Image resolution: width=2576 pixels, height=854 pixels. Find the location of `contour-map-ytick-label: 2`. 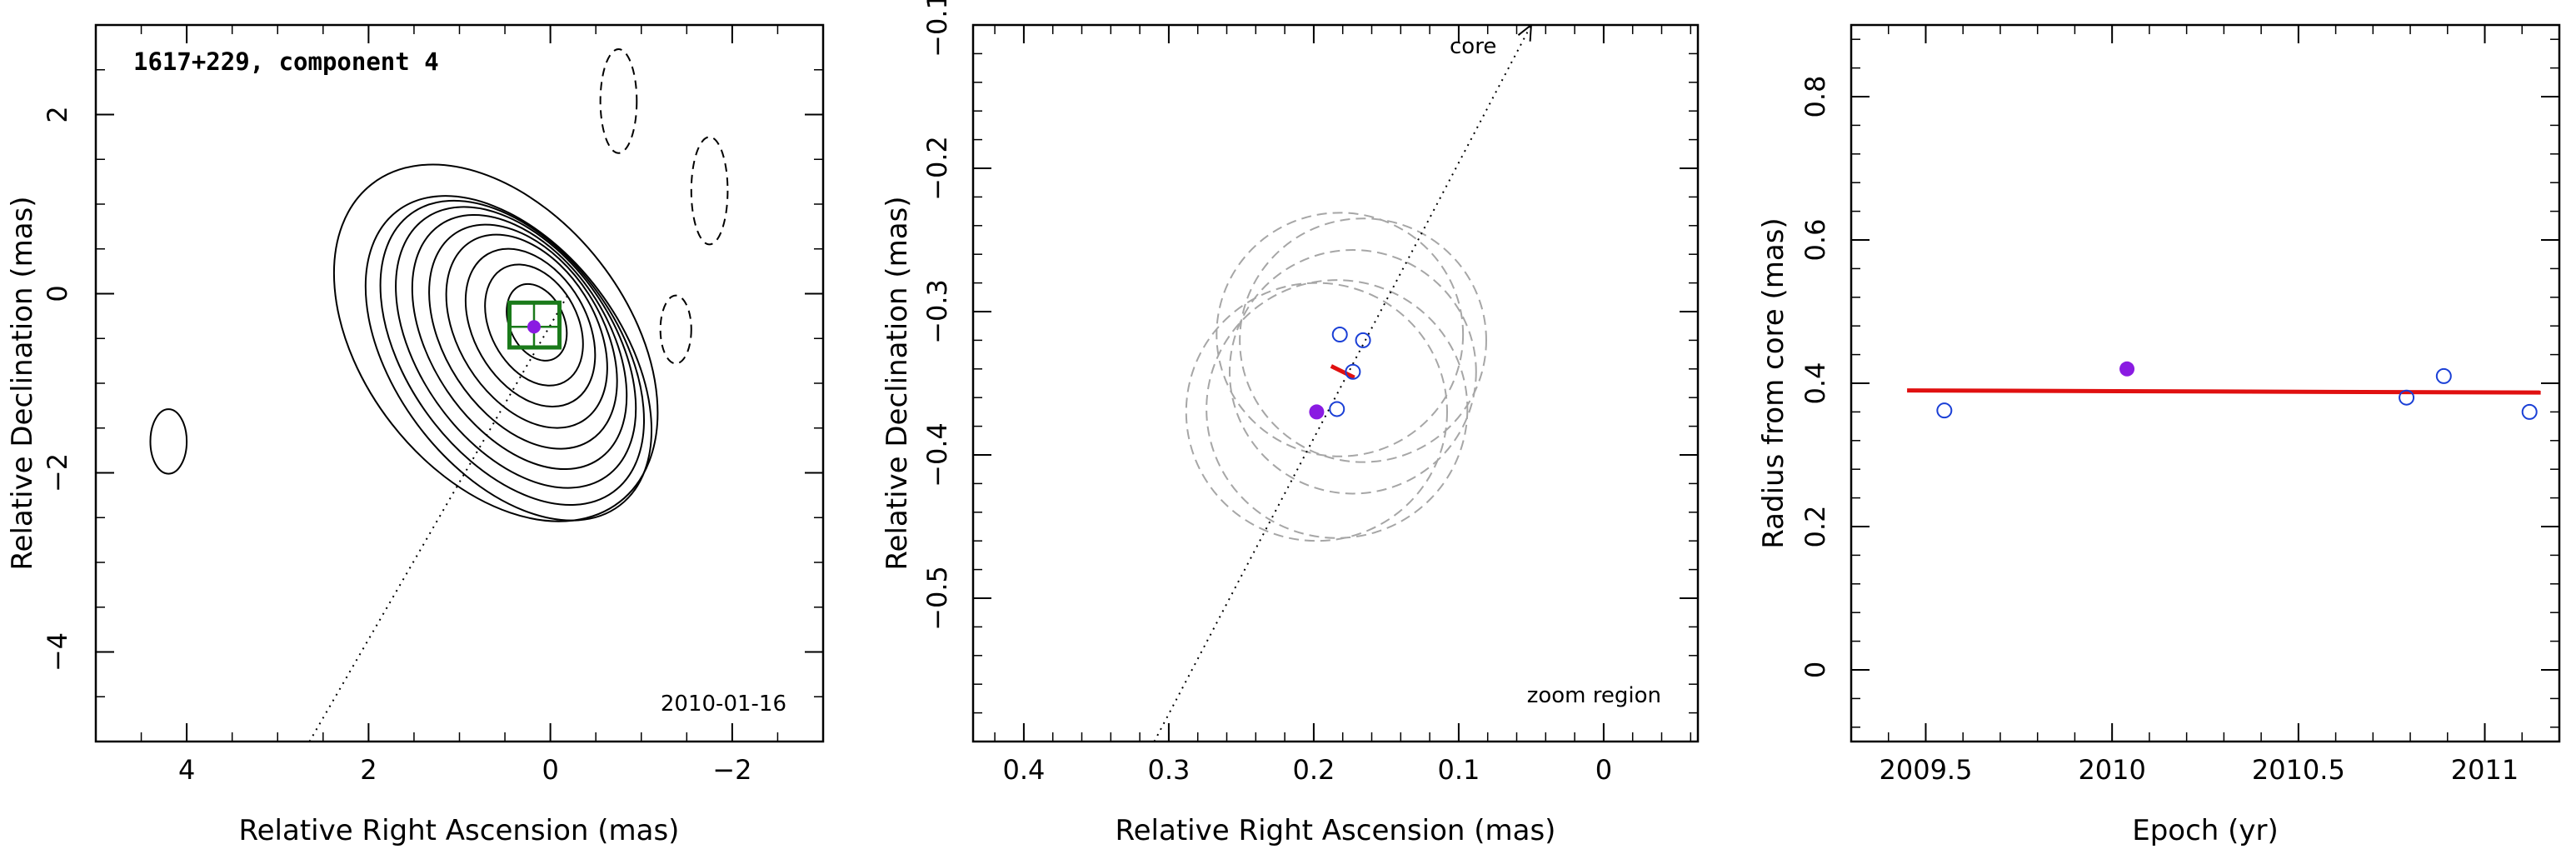

contour-map-ytick-label: 2 is located at coordinates (57, 114).